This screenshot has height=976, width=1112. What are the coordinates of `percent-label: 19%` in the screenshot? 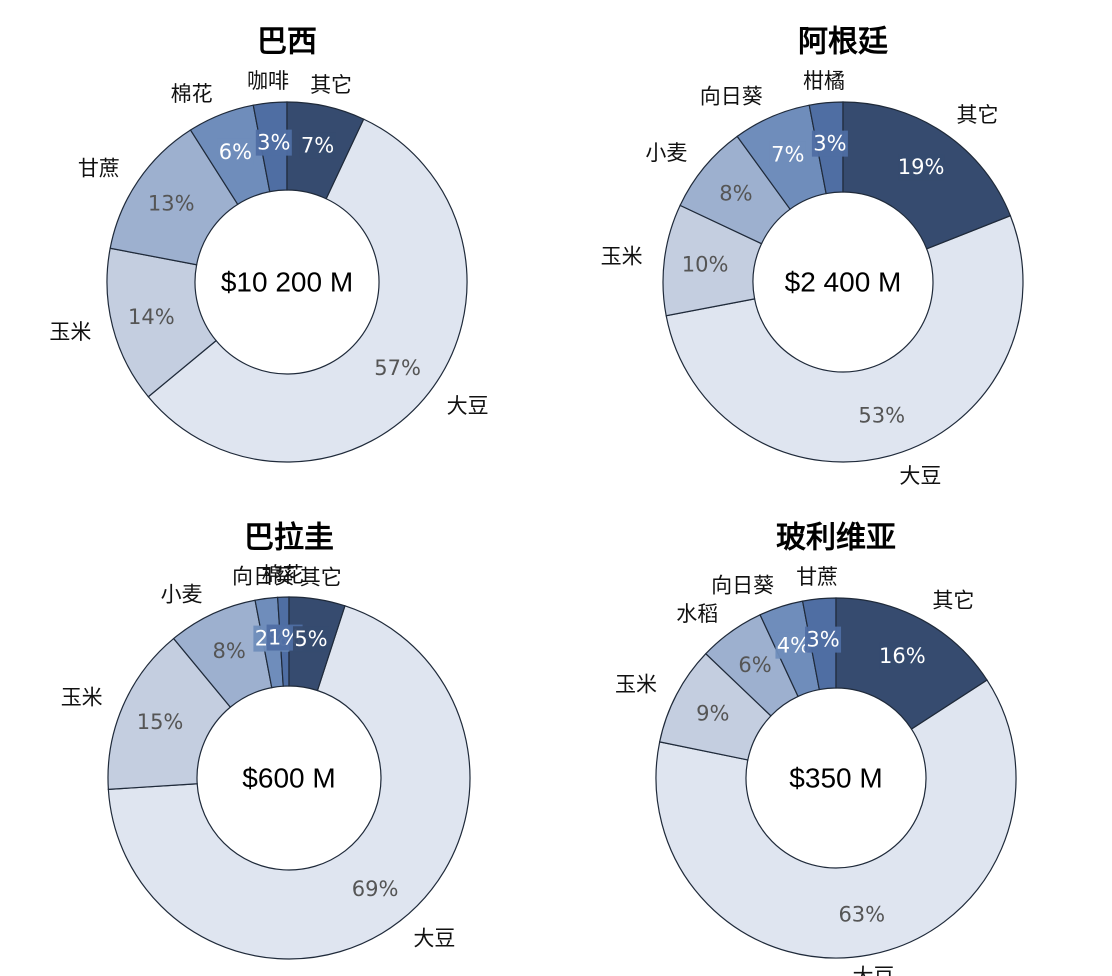 It's located at (921, 167).